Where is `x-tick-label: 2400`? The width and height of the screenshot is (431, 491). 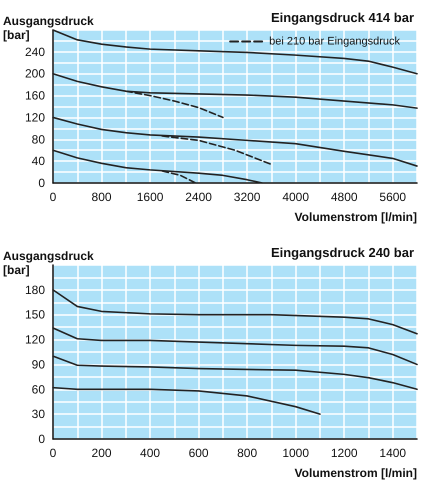 x-tick-label: 2400 is located at coordinates (198, 197).